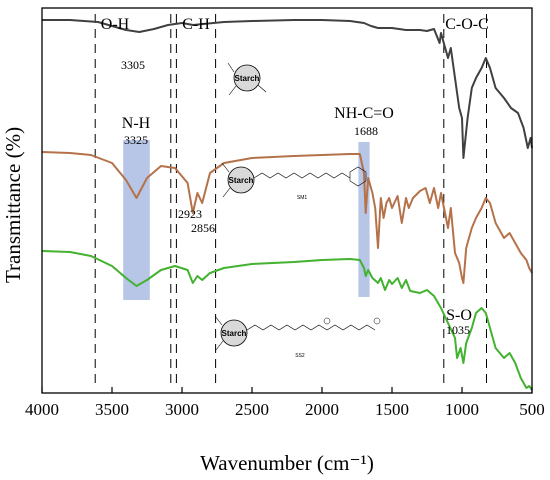 This screenshot has height=480, width=550. I want to click on annotation-nh-label: N-H, so click(136, 123).